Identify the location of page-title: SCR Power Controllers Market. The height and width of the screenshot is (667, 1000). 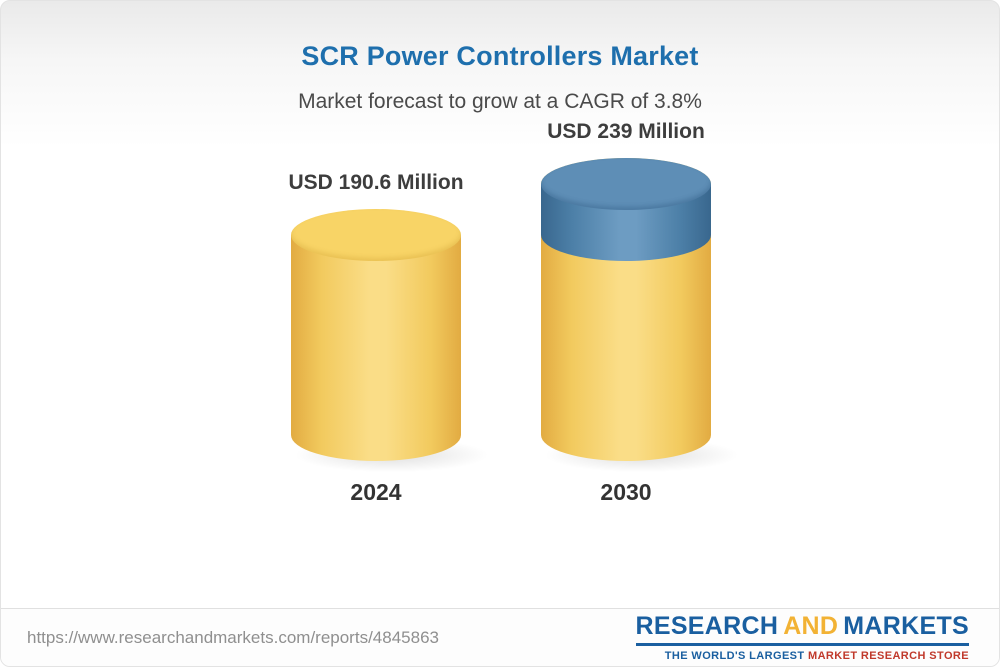
(500, 56).